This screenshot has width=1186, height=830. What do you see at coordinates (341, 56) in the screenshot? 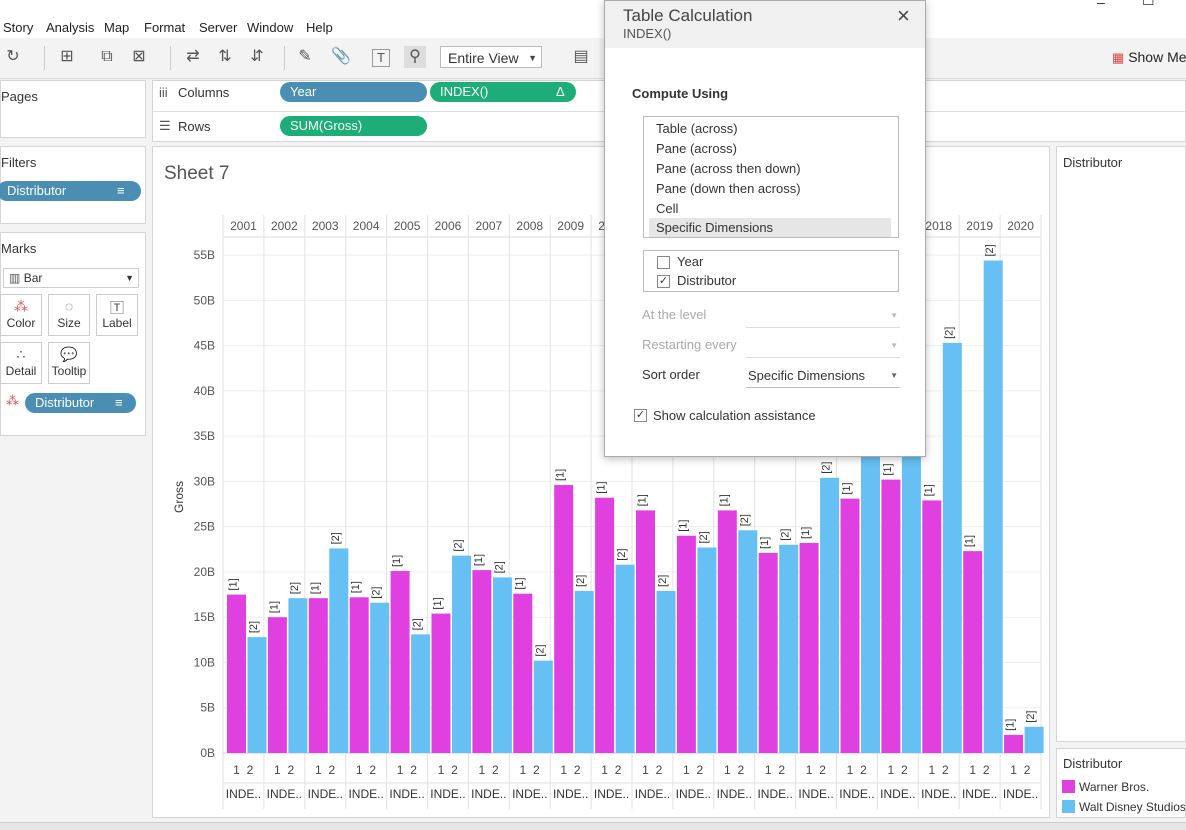
I see `group-icon: 📎` at bounding box center [341, 56].